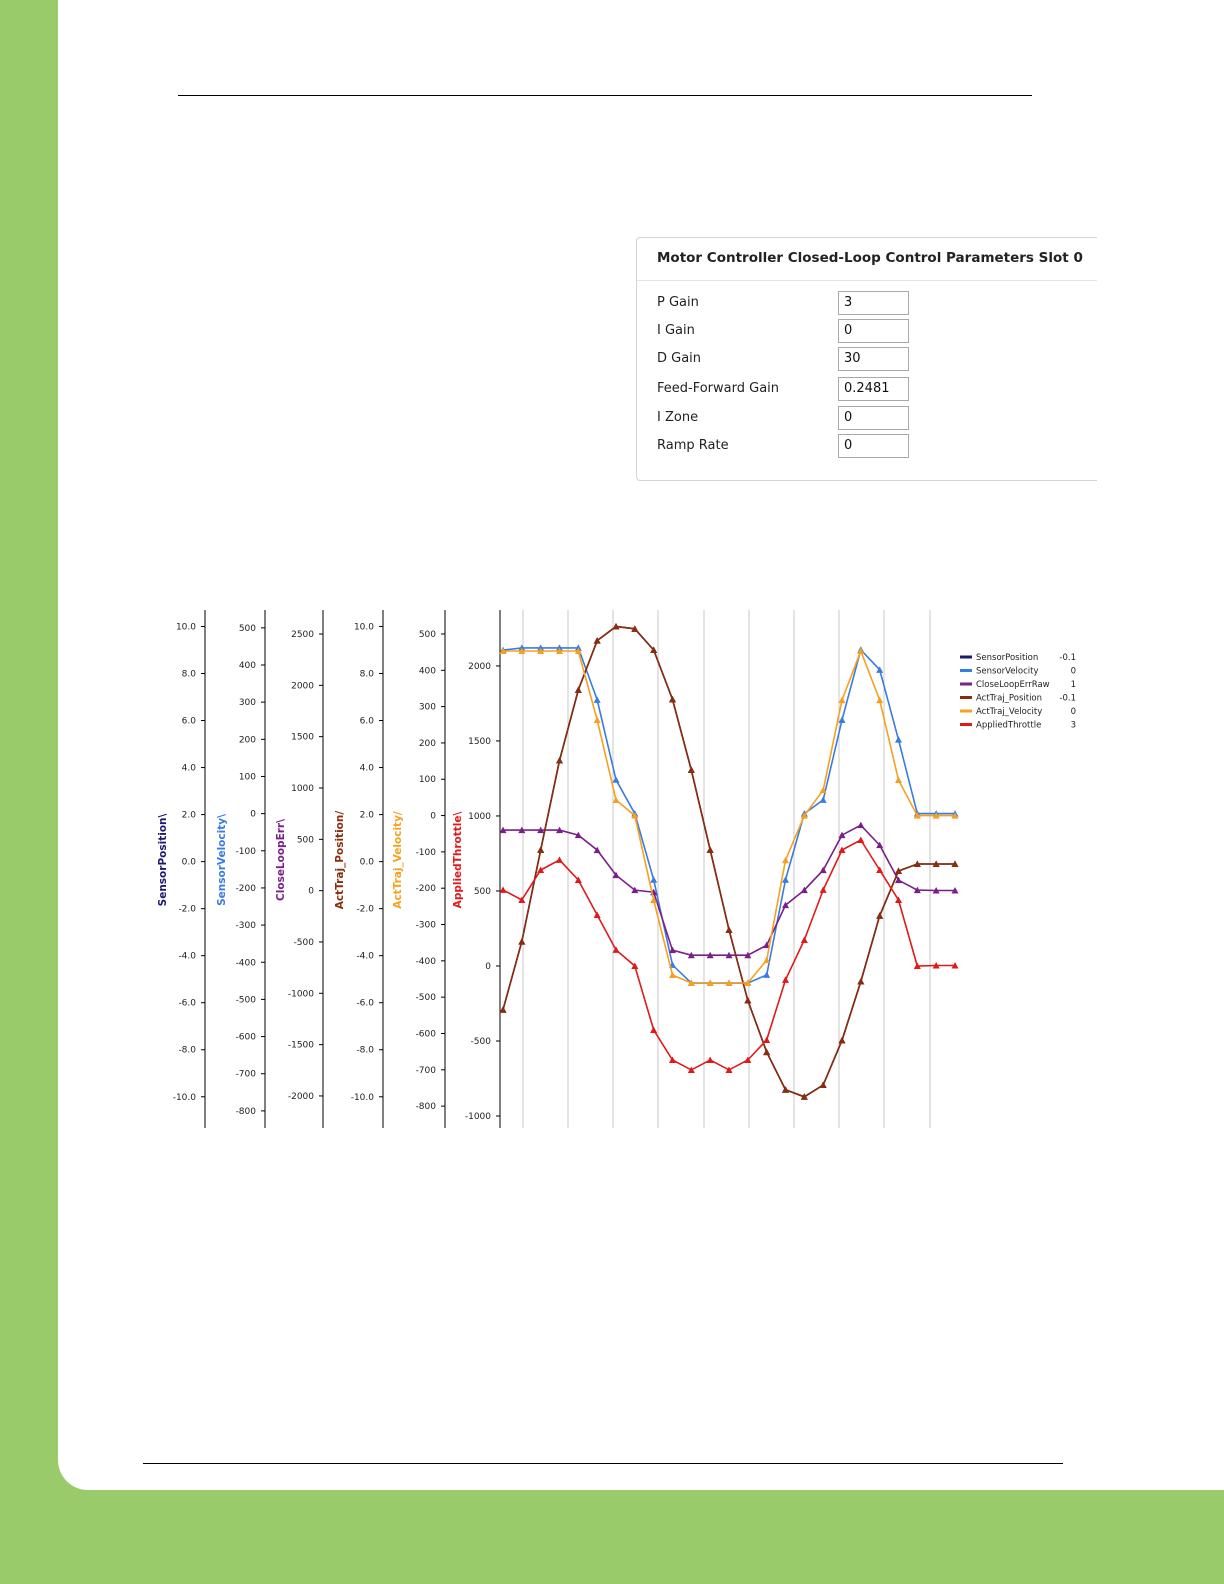  Describe the element at coordinates (189, 722) in the screenshot. I see `y-tick-label: 6.0` at that location.